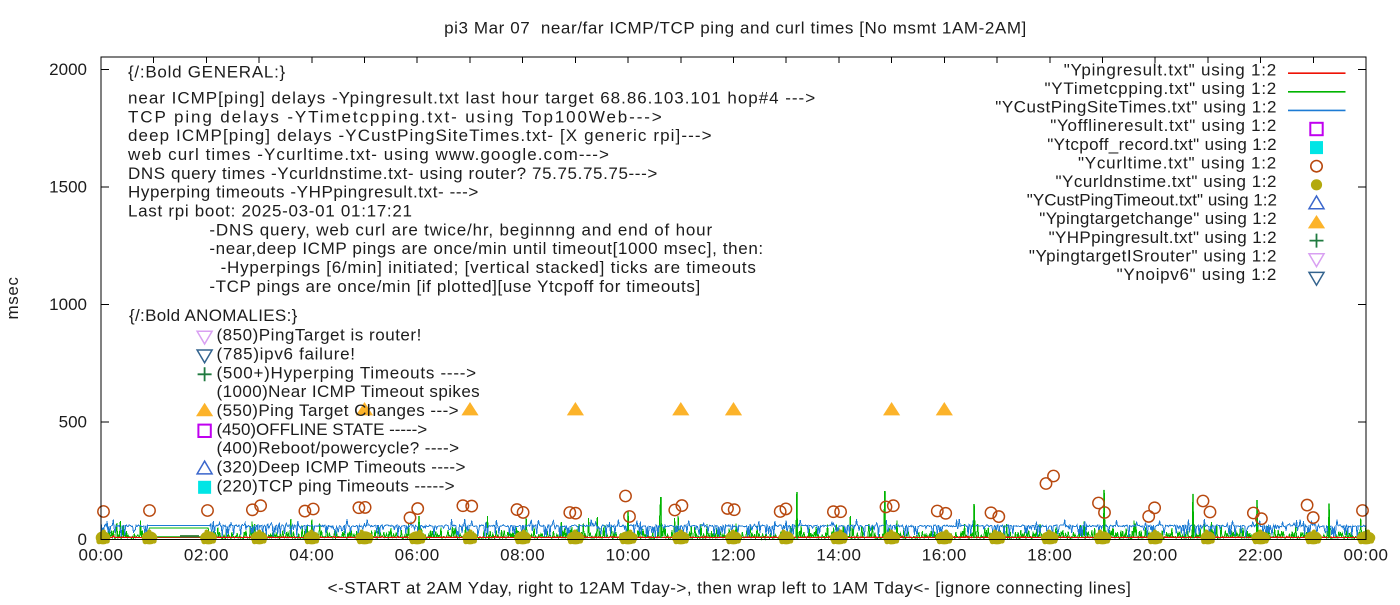 Image resolution: width=1400 pixels, height=605 pixels. I want to click on svg-text: "YHPpingresult.txt" using 1:2, so click(1163, 237).